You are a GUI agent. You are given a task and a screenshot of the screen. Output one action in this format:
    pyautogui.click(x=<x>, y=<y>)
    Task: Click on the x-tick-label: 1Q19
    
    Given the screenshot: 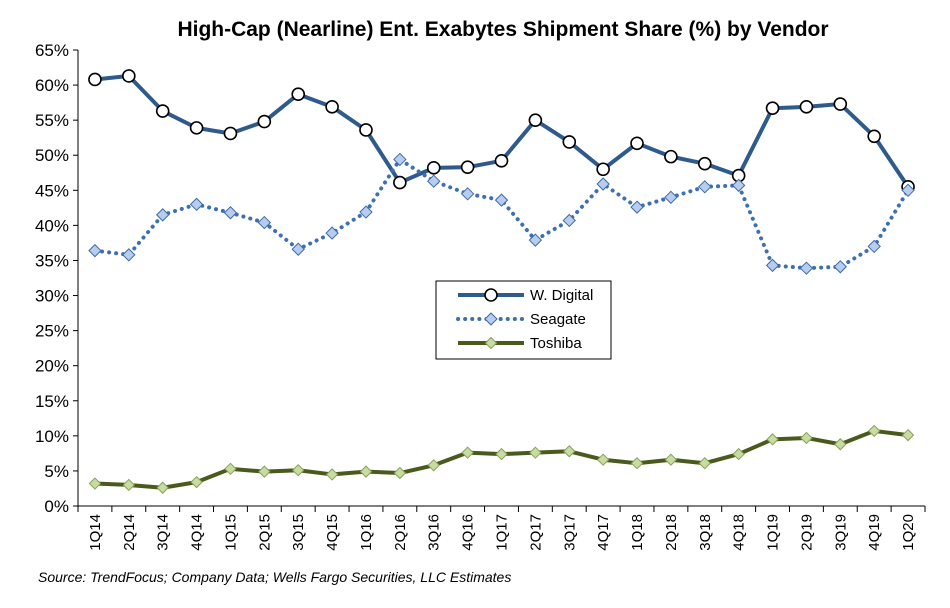 What is the action you would take?
    pyautogui.click(x=773, y=532)
    